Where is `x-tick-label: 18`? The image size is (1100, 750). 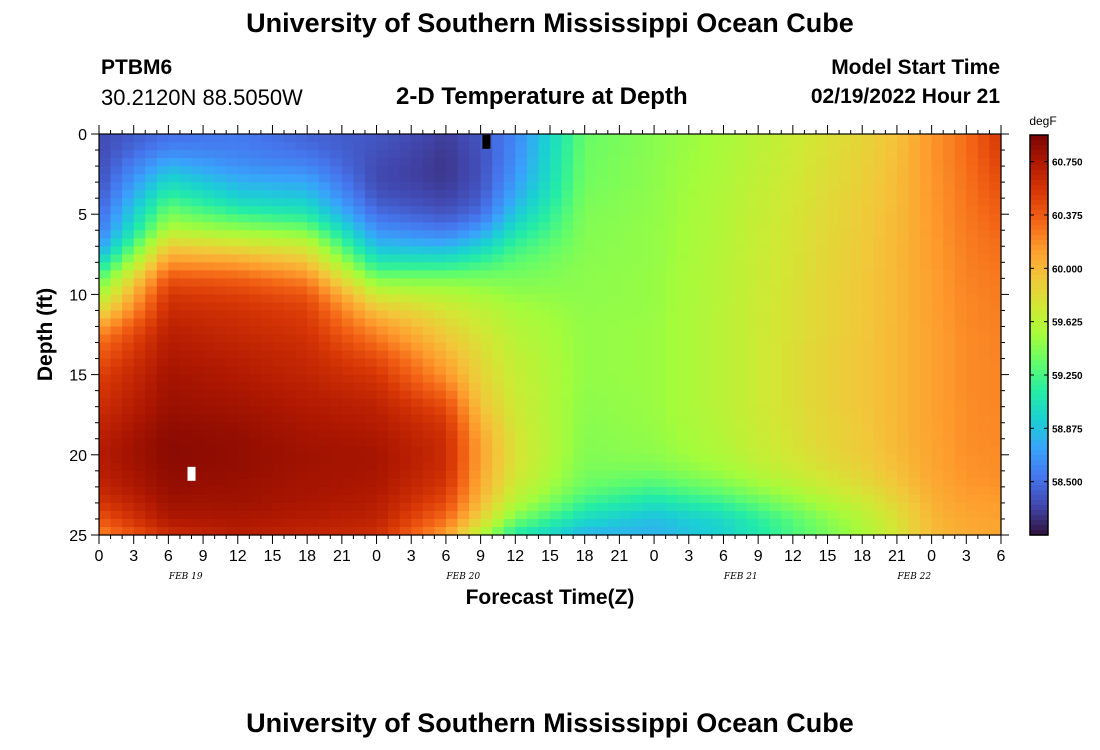
x-tick-label: 18 is located at coordinates (307, 556).